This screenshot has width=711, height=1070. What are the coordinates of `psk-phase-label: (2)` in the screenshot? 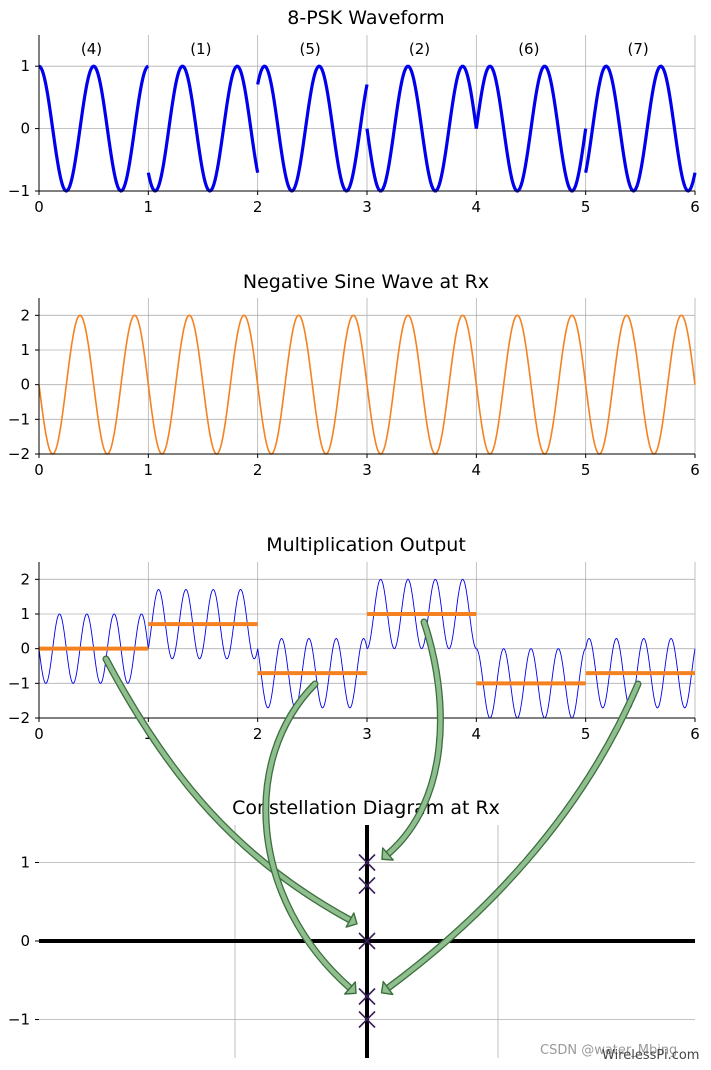 It's located at (419, 49).